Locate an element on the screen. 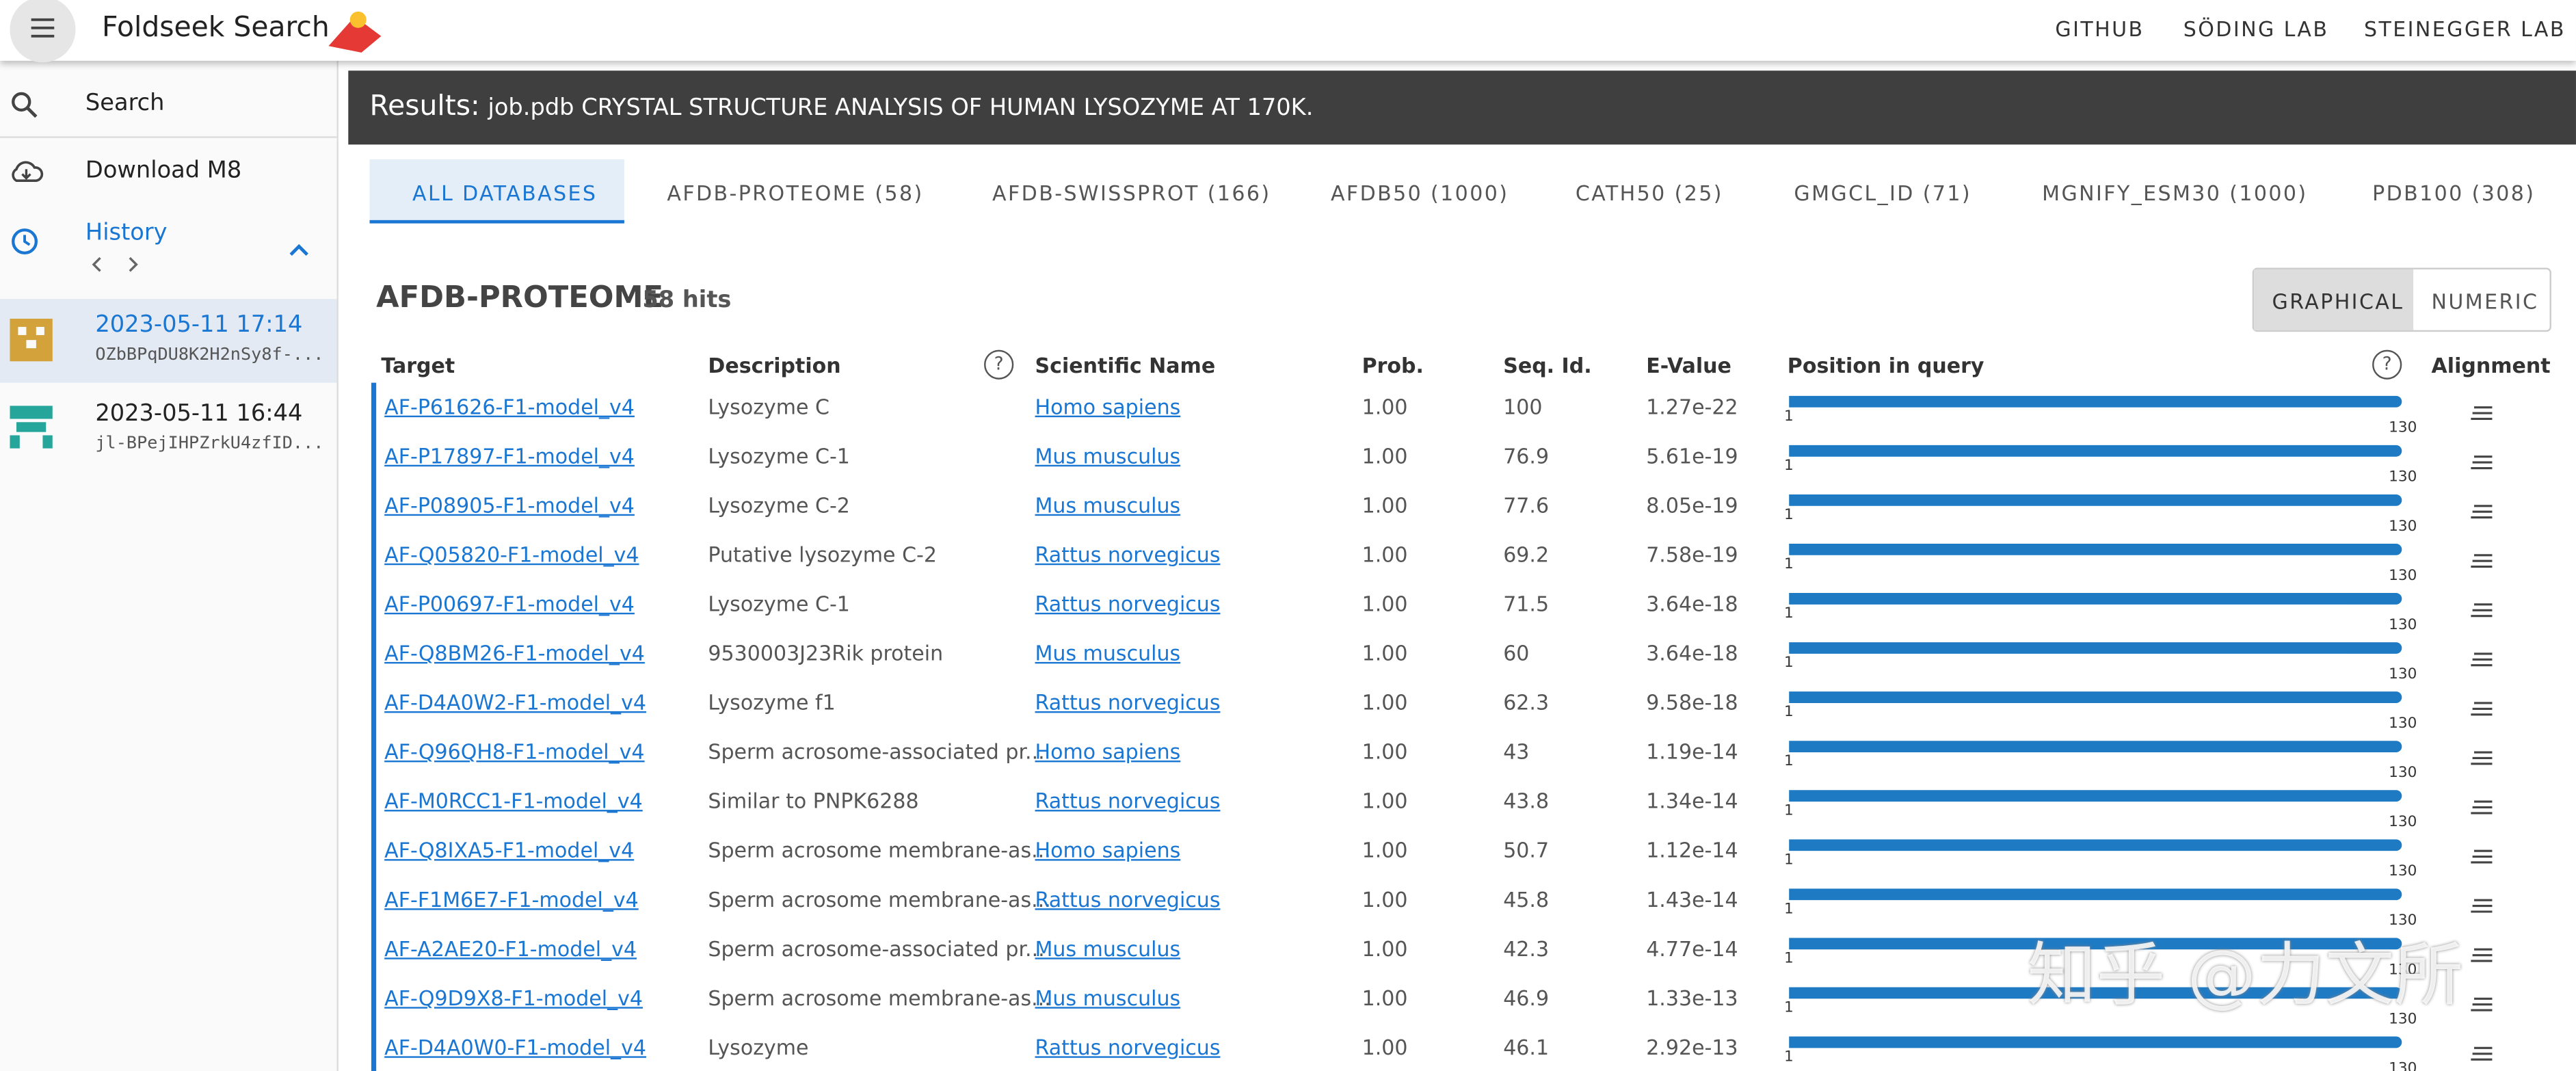  seq-id: 46.1 is located at coordinates (1526, 1047).